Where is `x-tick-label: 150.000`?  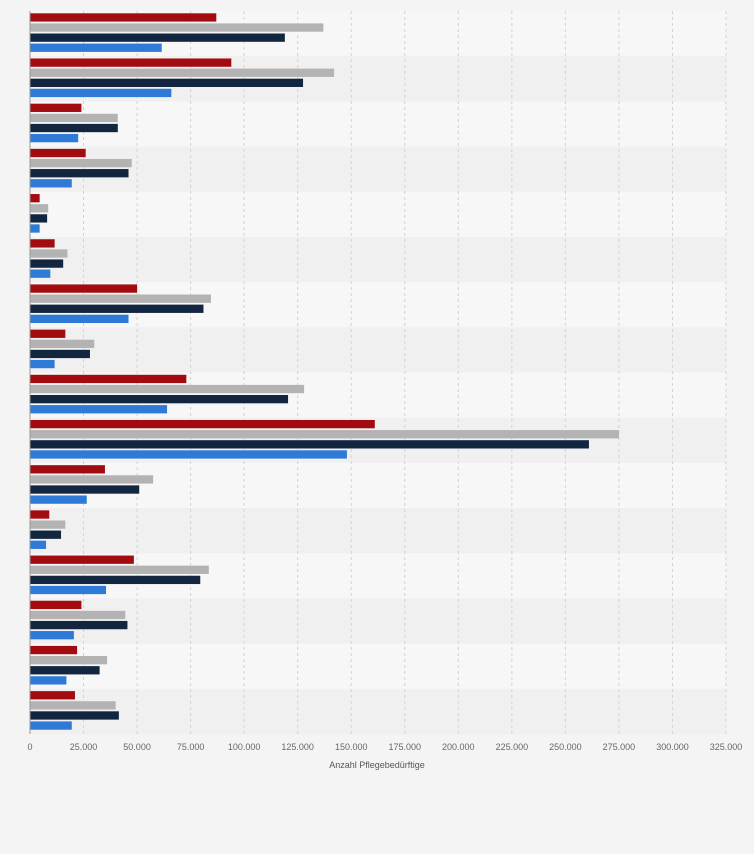
x-tick-label: 150.000 is located at coordinates (351, 747).